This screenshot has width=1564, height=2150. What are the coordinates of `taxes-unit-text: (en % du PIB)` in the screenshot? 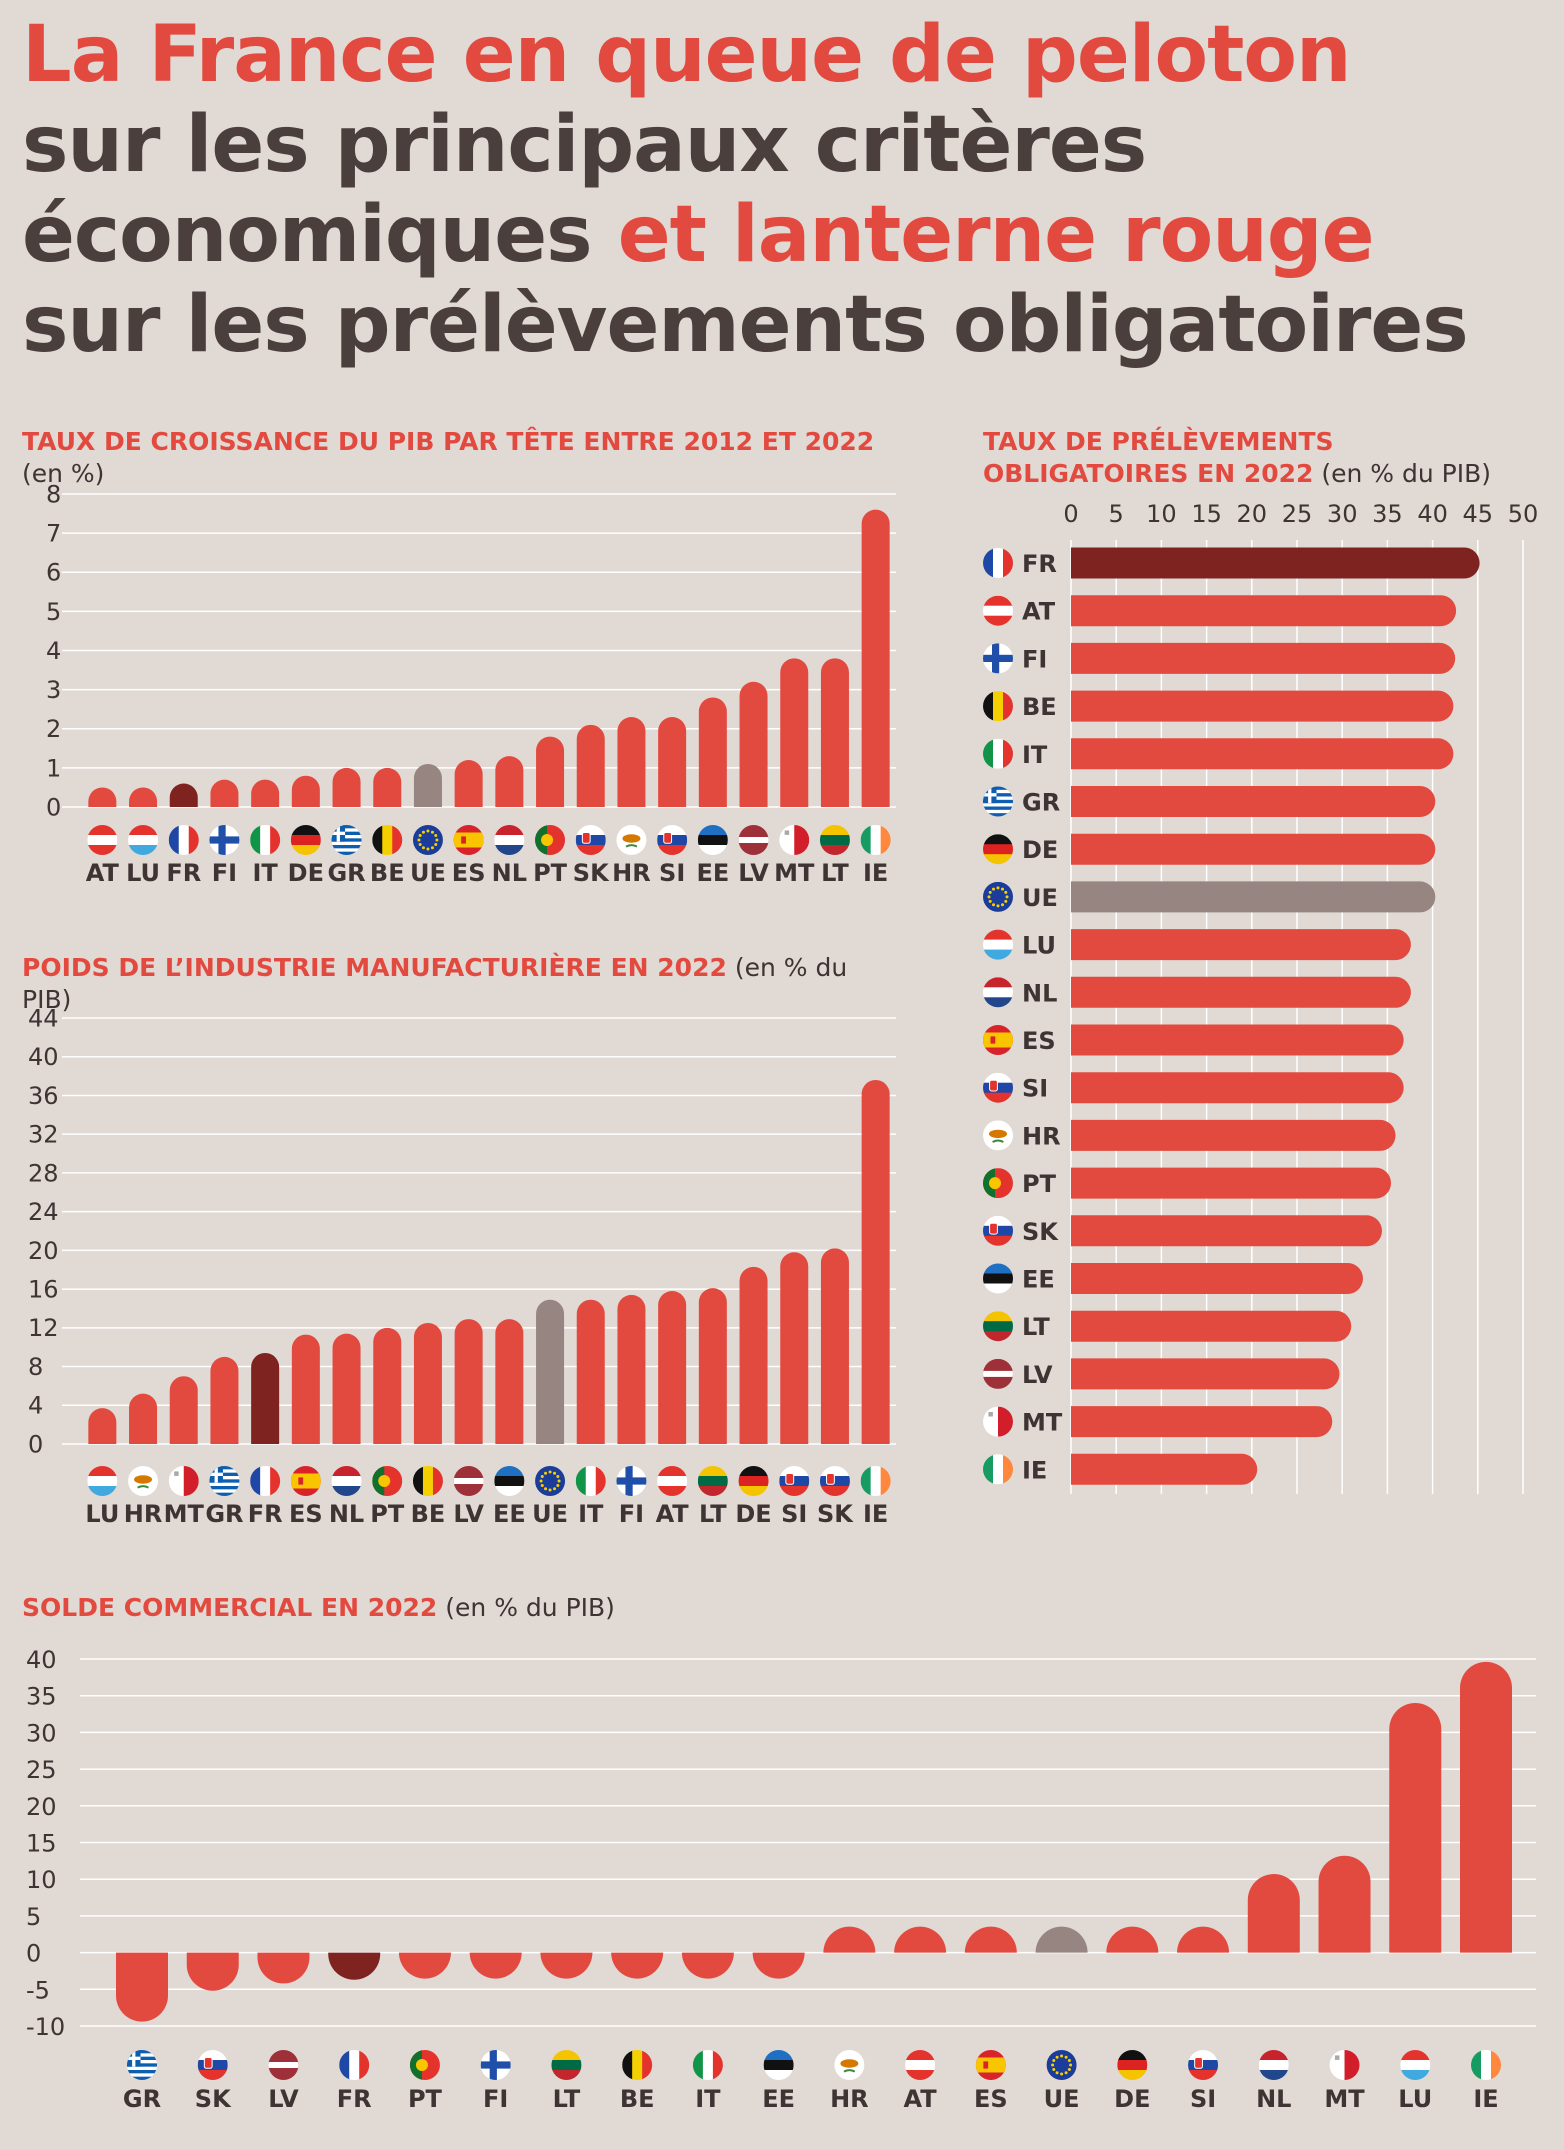 It's located at (1406, 473).